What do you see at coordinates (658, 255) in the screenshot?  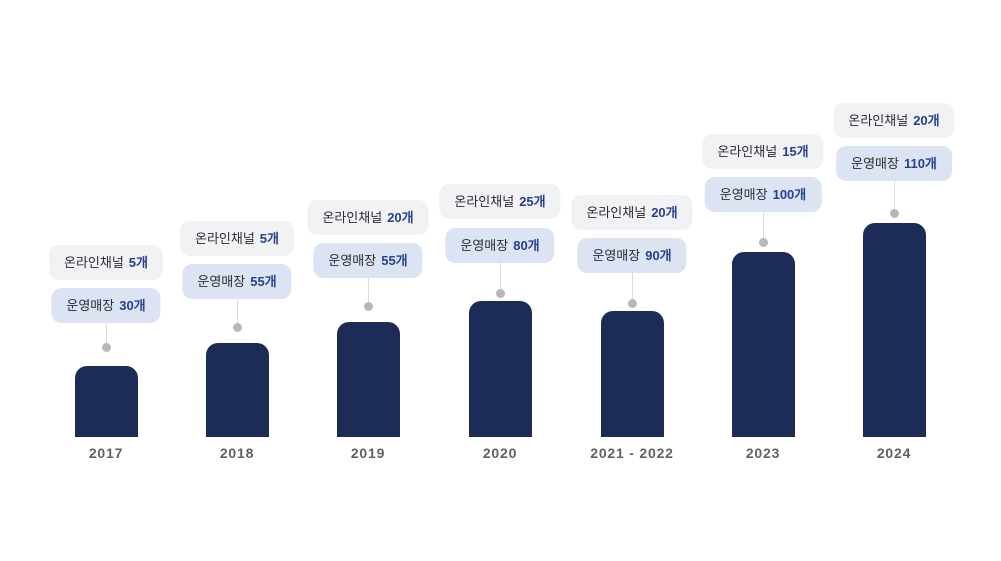 I see `store-count-value: 90개` at bounding box center [658, 255].